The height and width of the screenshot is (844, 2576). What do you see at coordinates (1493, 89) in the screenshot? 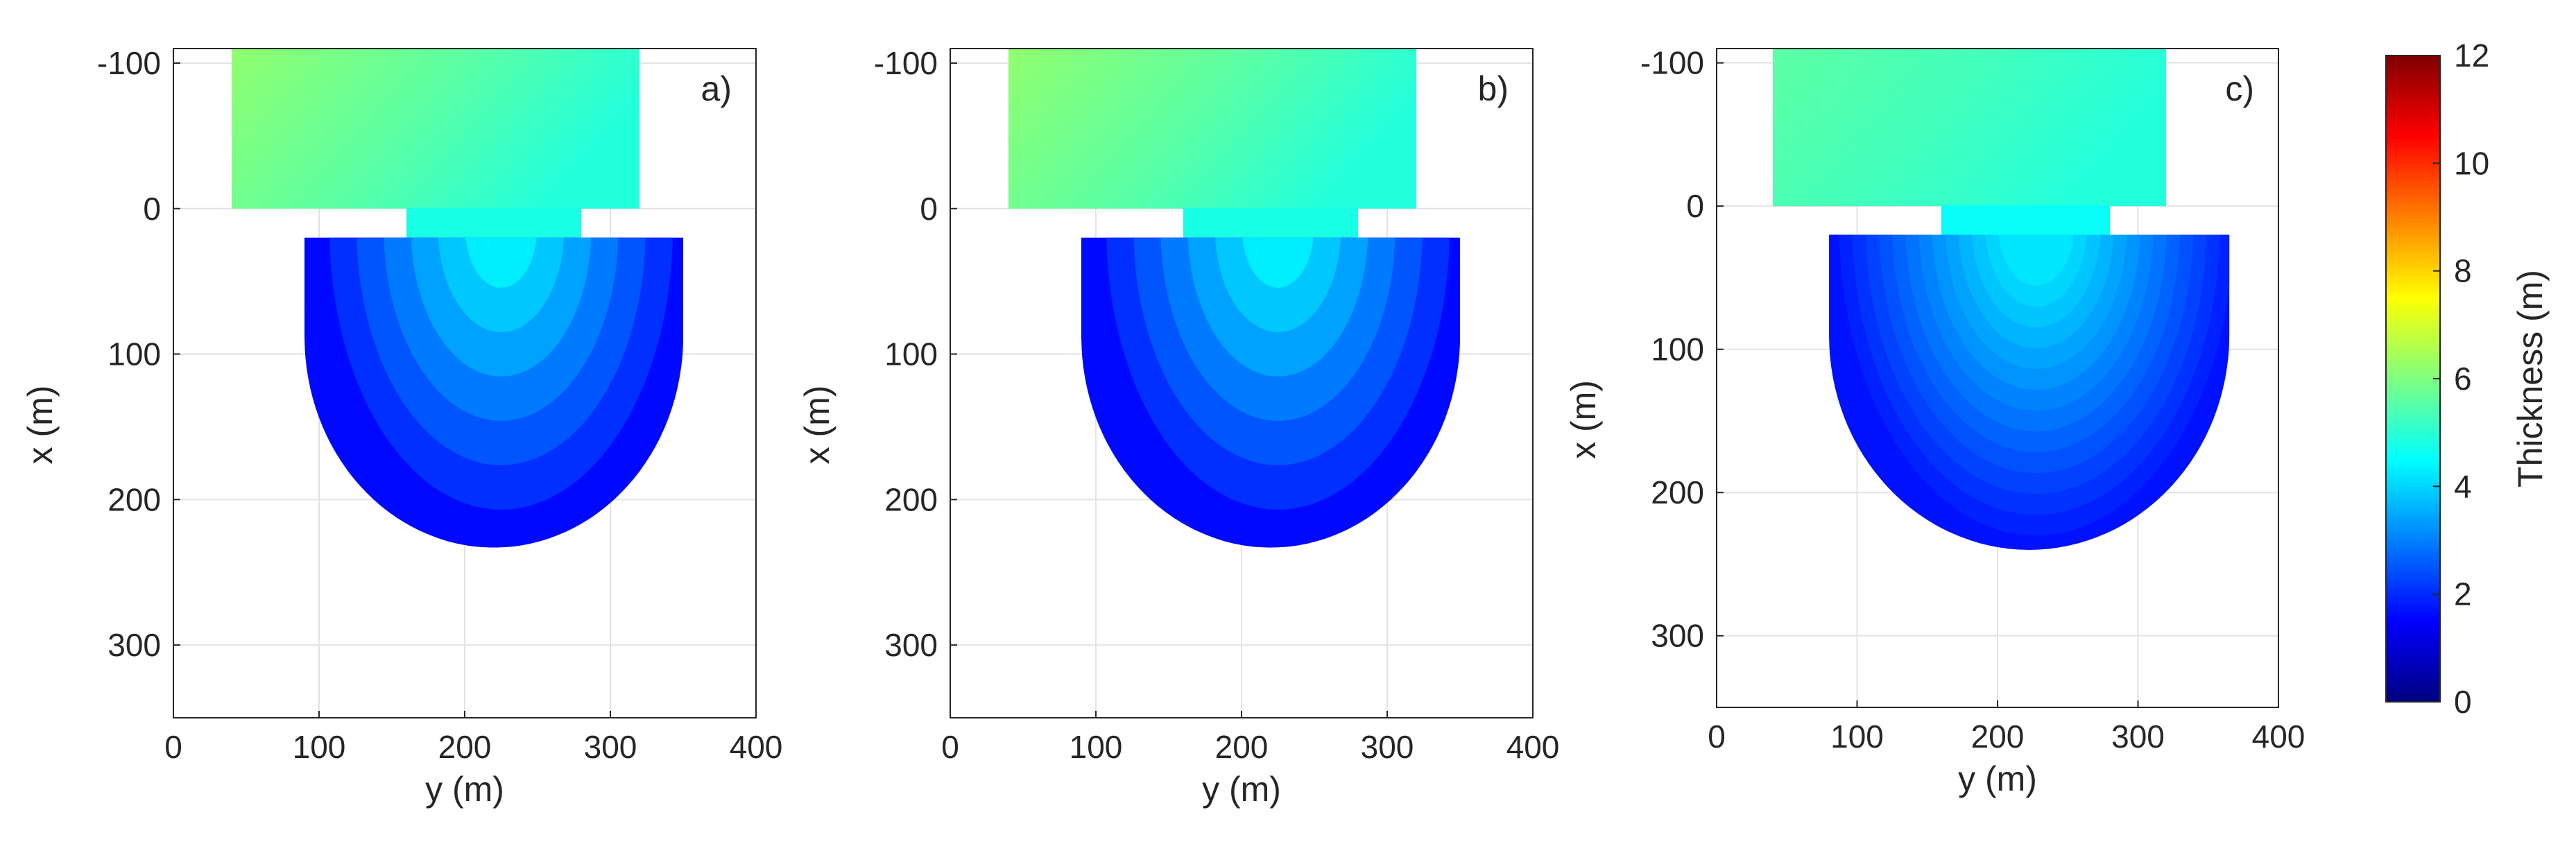
I see `panel-label: b)` at bounding box center [1493, 89].